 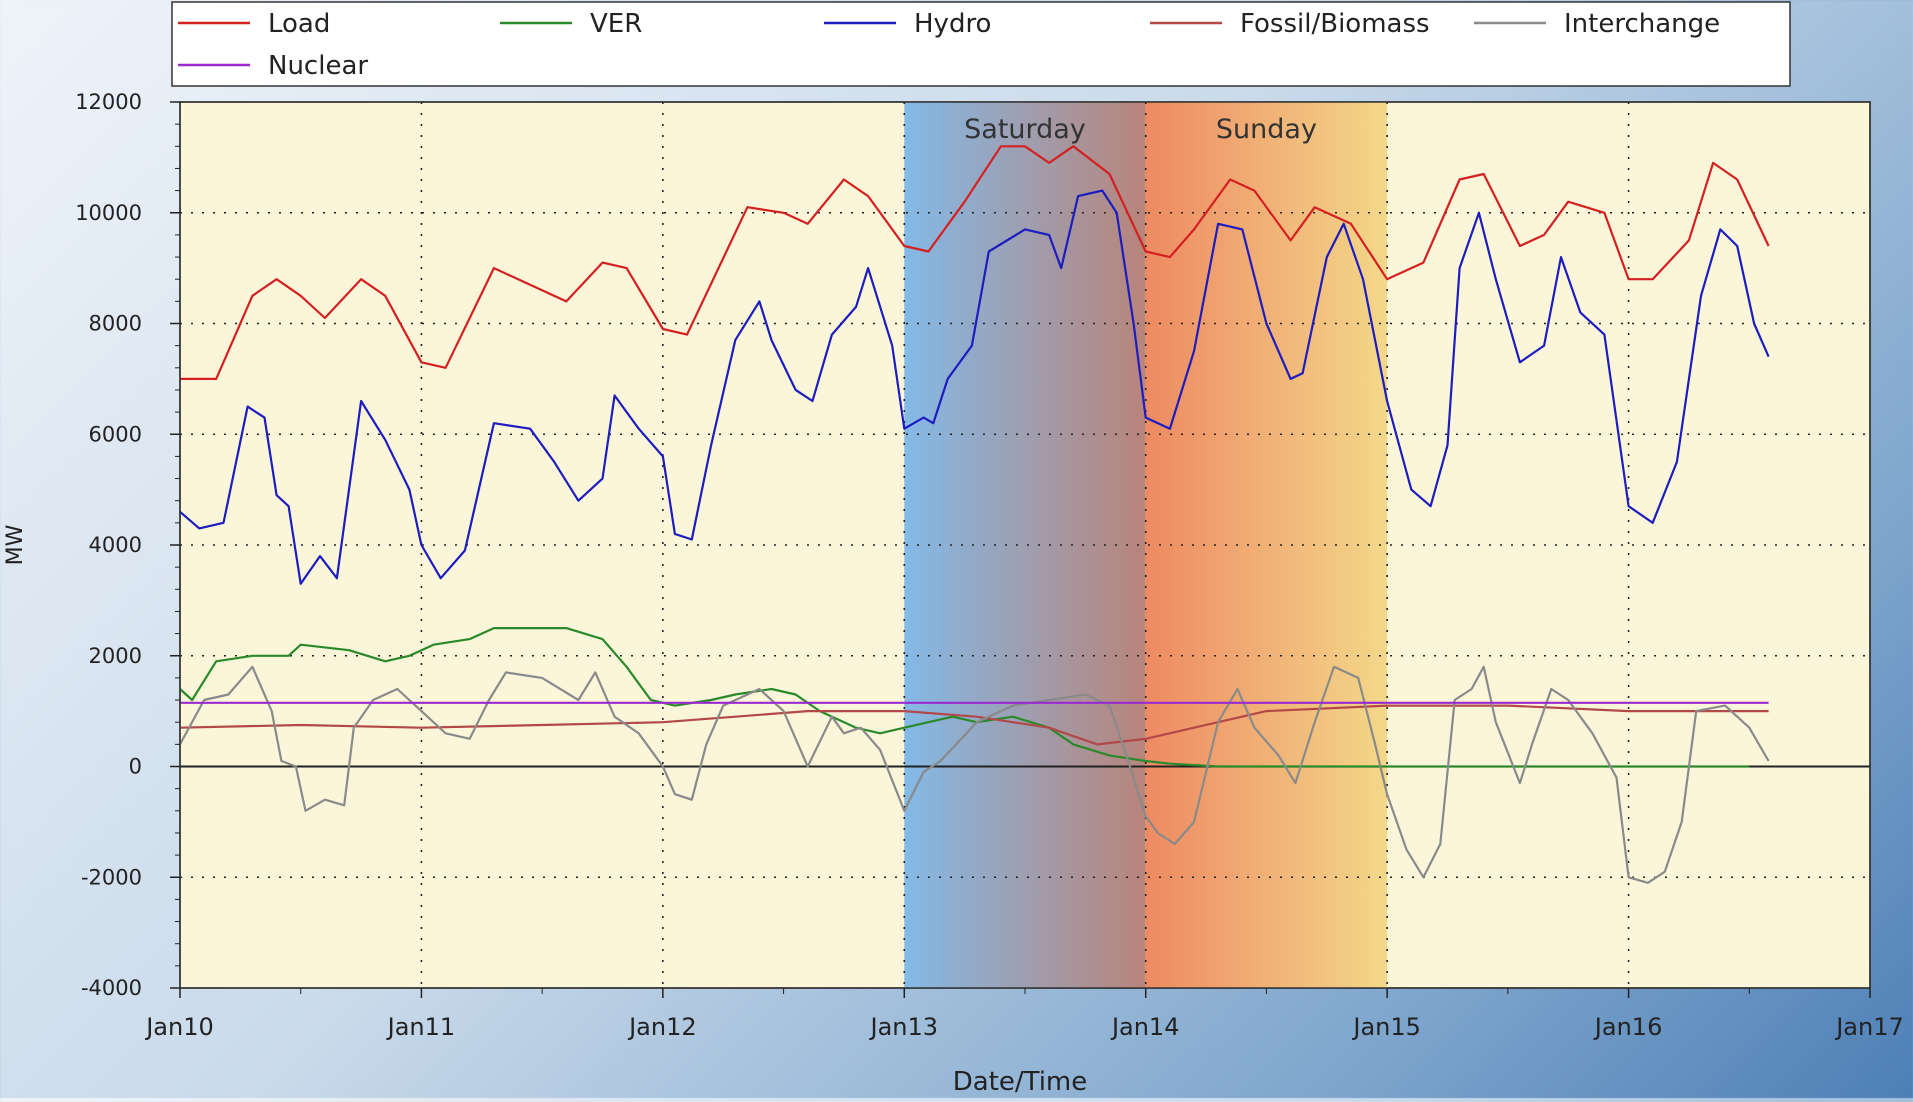 I want to click on y-tick-label: 10000, so click(x=108, y=213).